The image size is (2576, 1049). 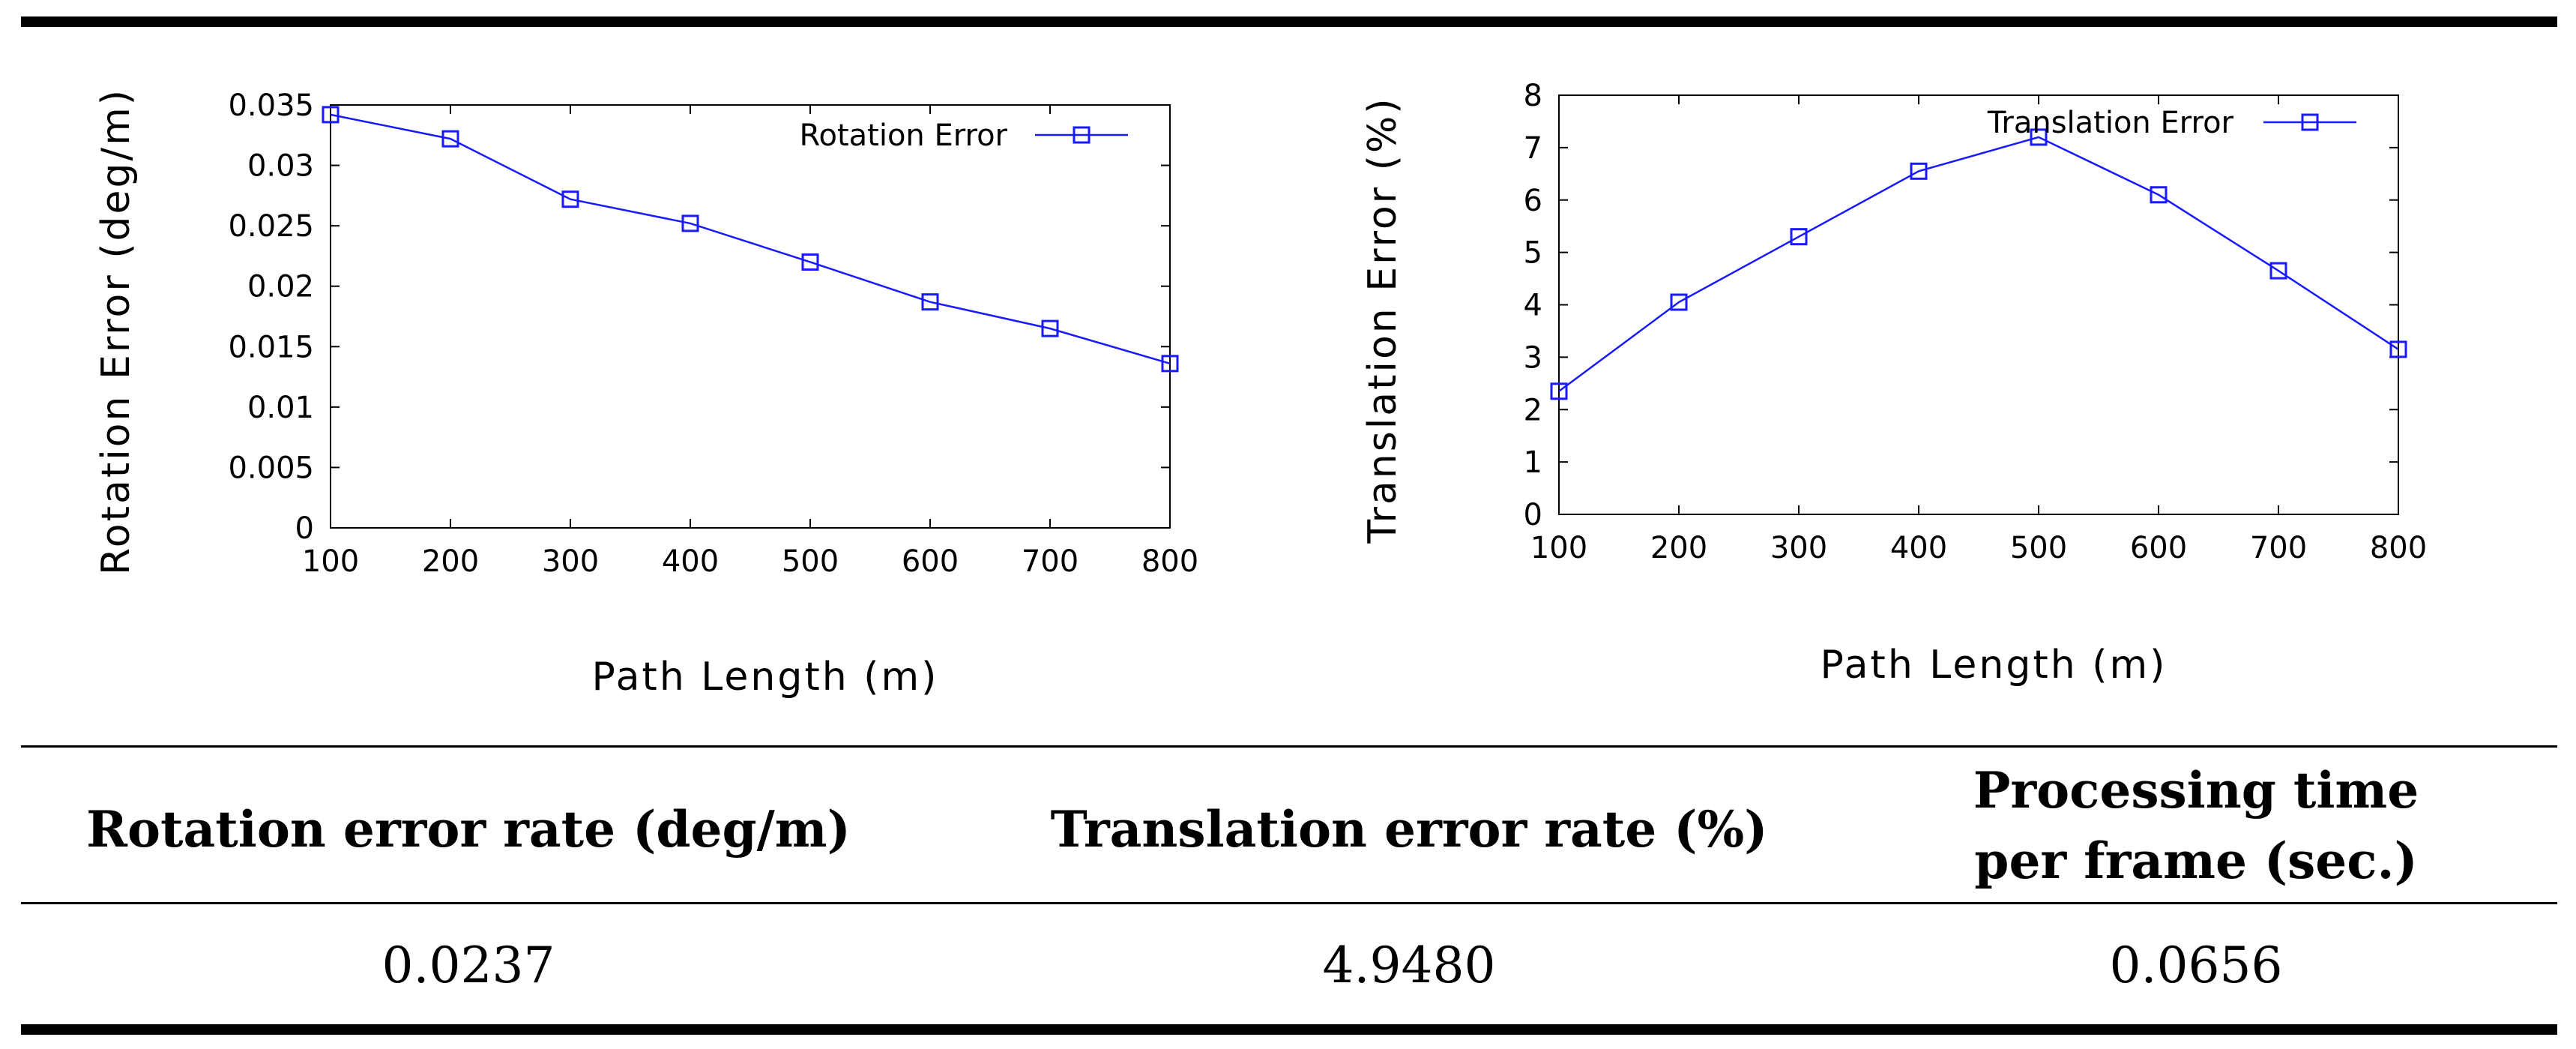 What do you see at coordinates (468, 965) in the screenshot?
I see `value-rotation-error-rate: 0.0237` at bounding box center [468, 965].